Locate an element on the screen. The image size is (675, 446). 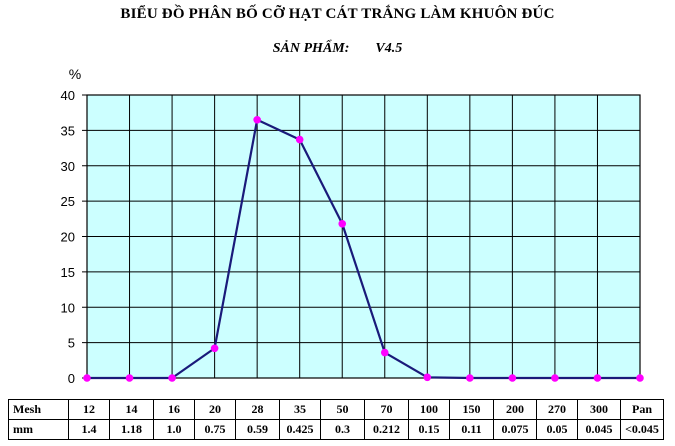
mesh-cell: 12 is located at coordinates (89, 409).